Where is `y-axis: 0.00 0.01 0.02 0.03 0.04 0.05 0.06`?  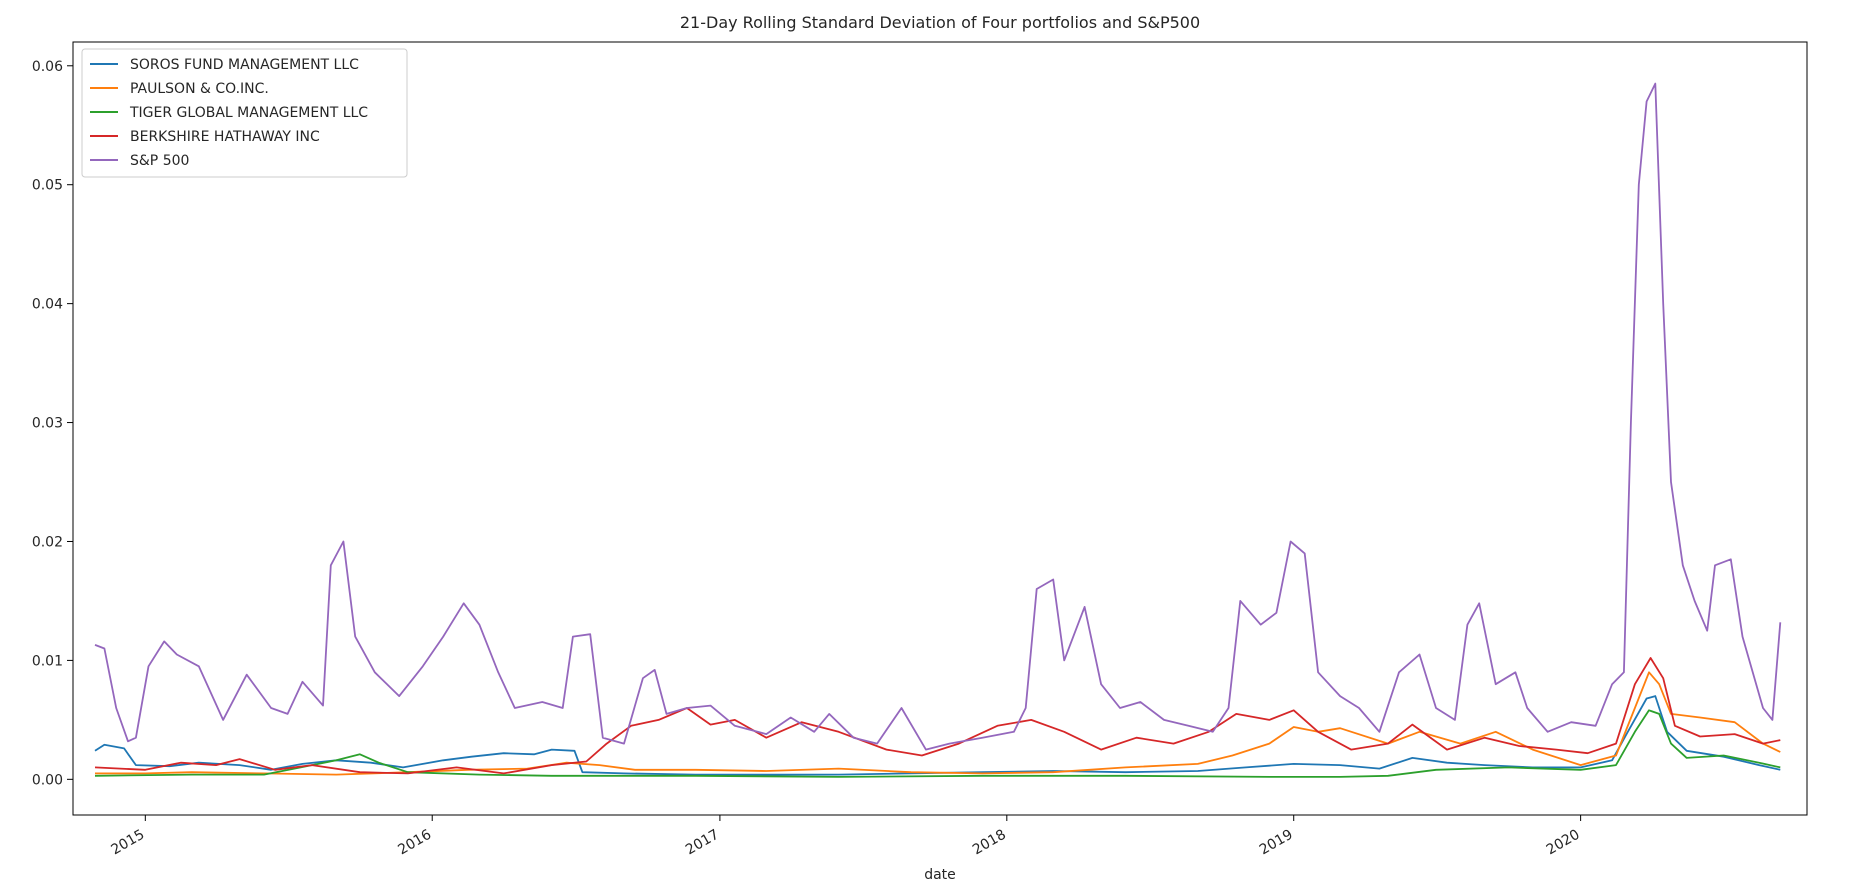 y-axis: 0.00 0.01 0.02 0.03 0.04 0.05 0.06 is located at coordinates (52, 423).